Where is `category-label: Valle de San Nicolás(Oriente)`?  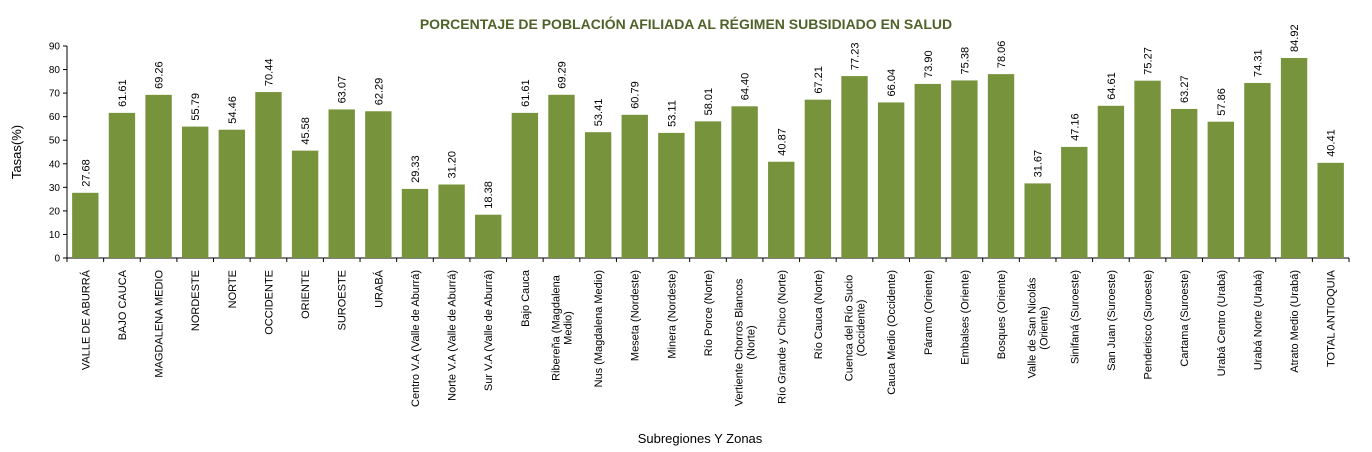
category-label: Valle de San Nicolás(Oriente) is located at coordinates (1039, 327).